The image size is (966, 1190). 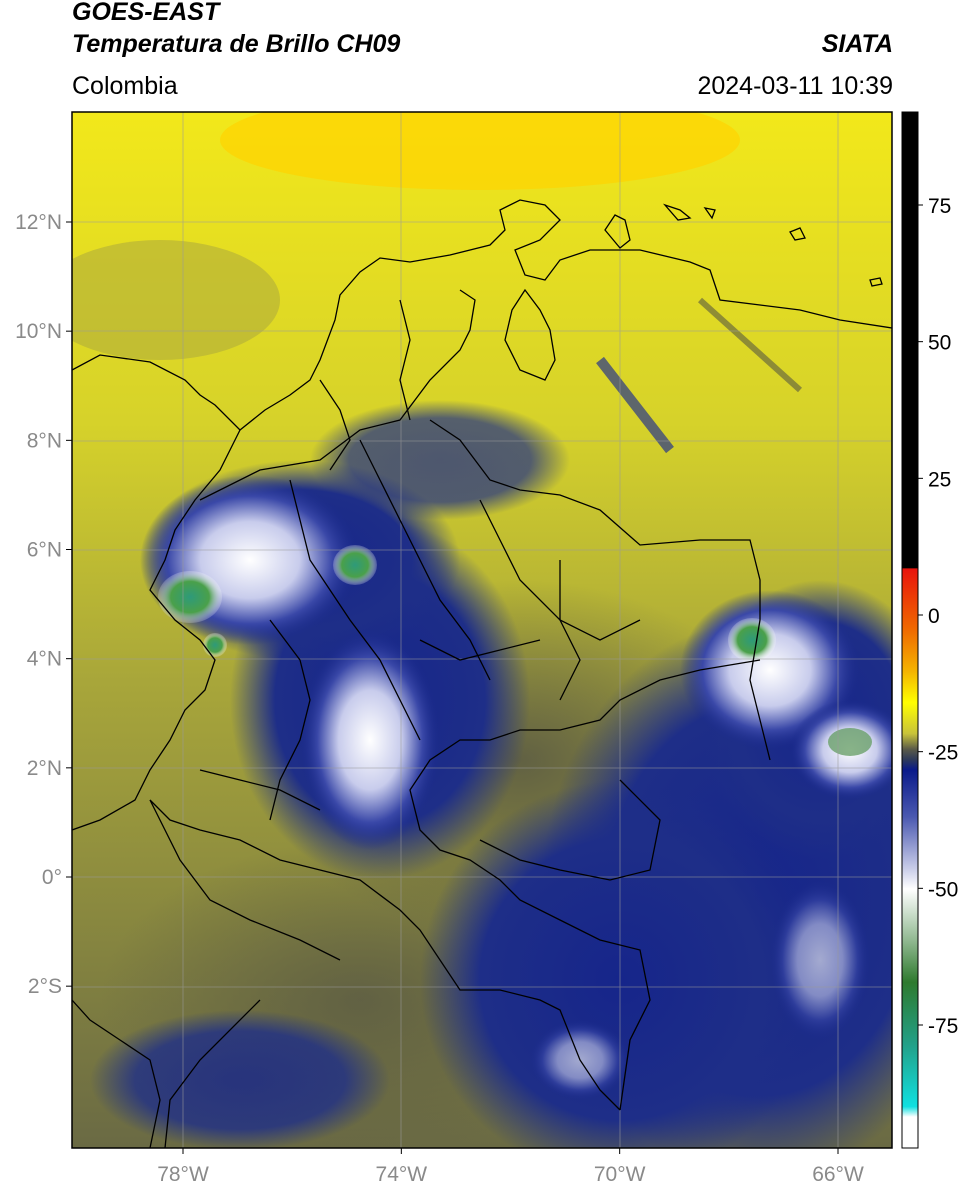 What do you see at coordinates (943, 1026) in the screenshot?
I see `colorbar-tick-label: -75` at bounding box center [943, 1026].